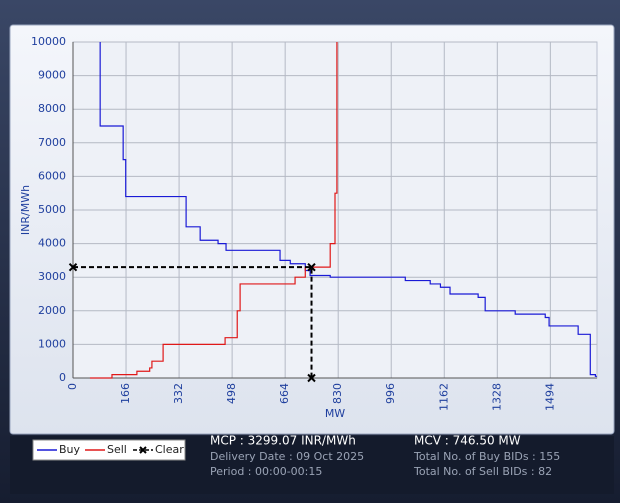  What do you see at coordinates (125, 393) in the screenshot?
I see `x-tick-label: 166` at bounding box center [125, 393].